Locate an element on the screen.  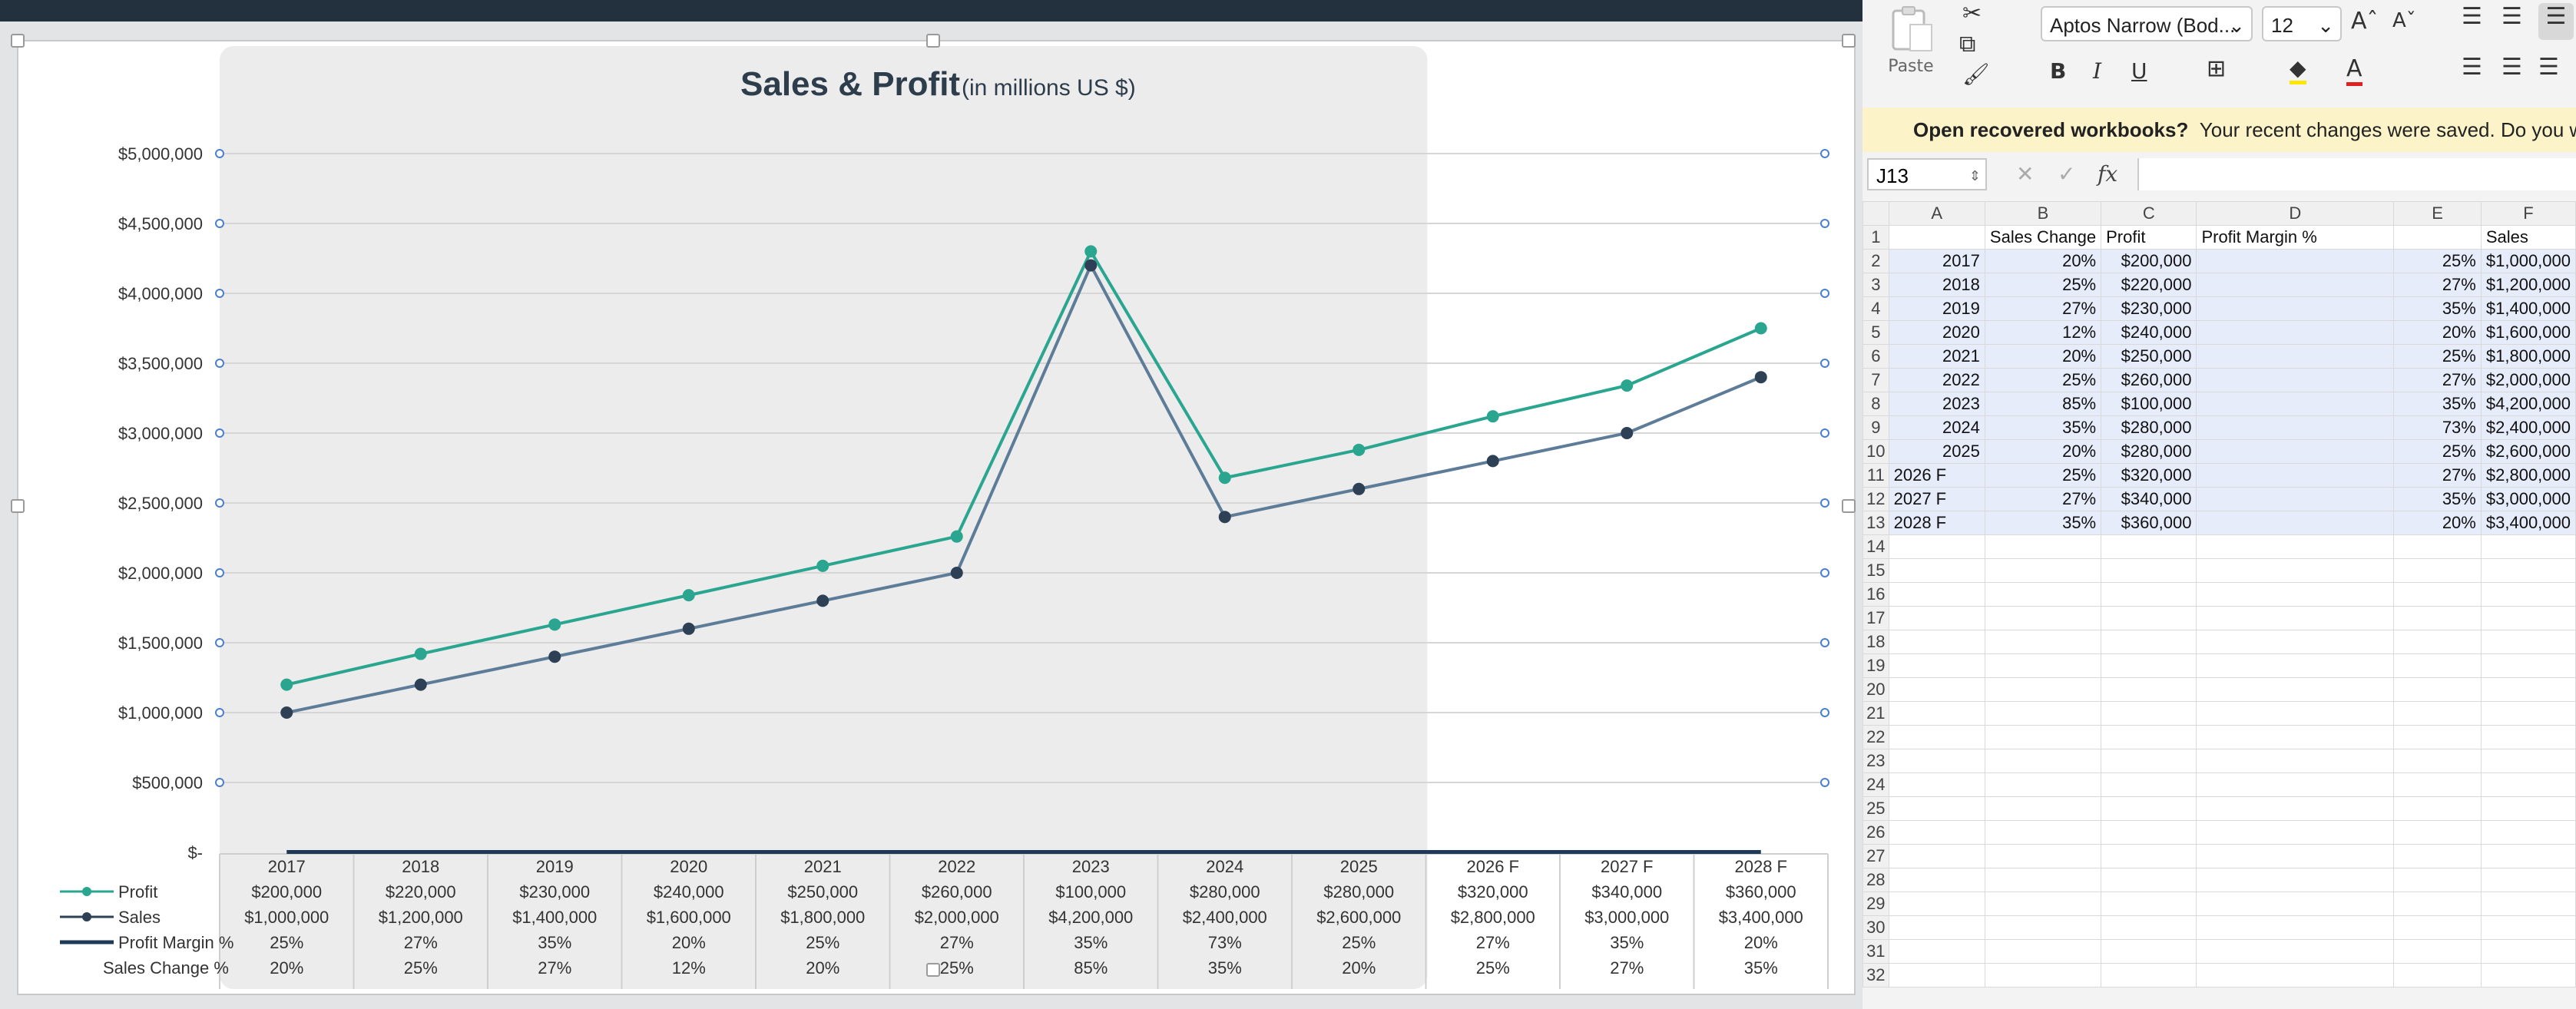
cell: $340,000 is located at coordinates (2149, 499).